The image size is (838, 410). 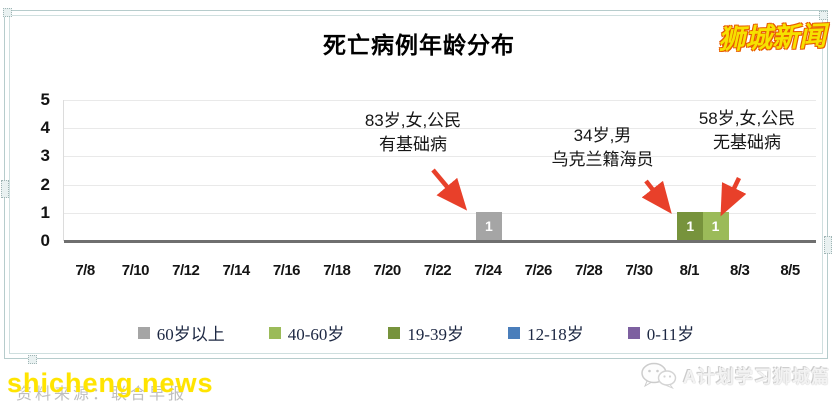 I want to click on x-tick-label: 7/16, so click(x=286, y=270).